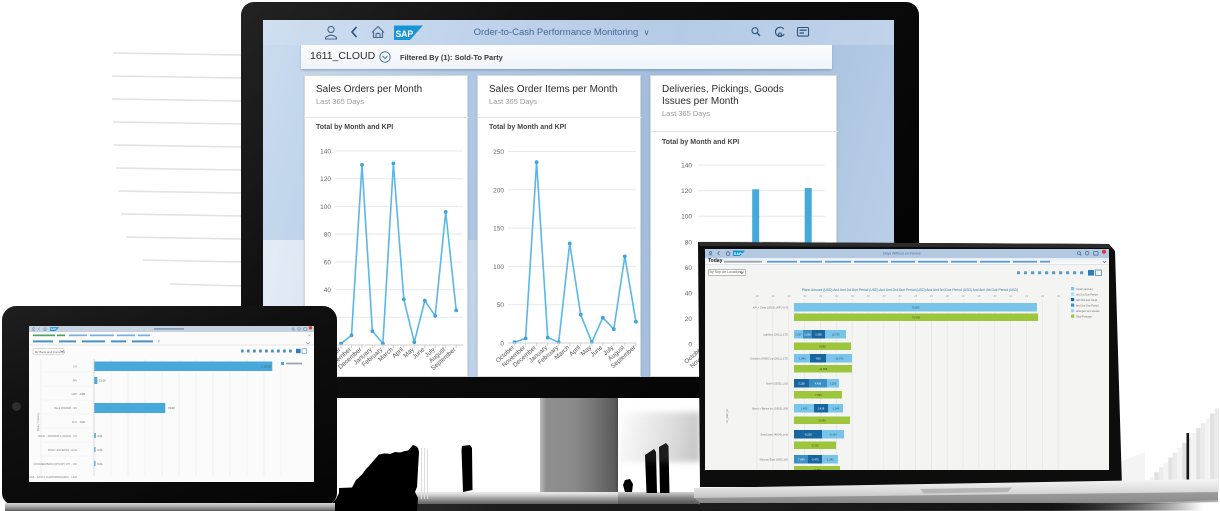 The image size is (1220, 511). Describe the element at coordinates (830, 460) in the screenshot. I see `svg-text: -1,542` at that location.